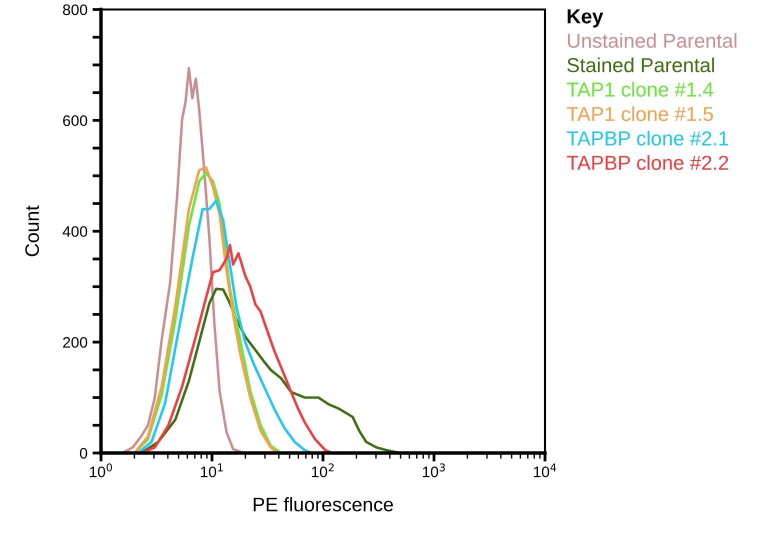 The height and width of the screenshot is (533, 767). I want to click on x-tick-label: 10$^{4}$, so click(545, 471).